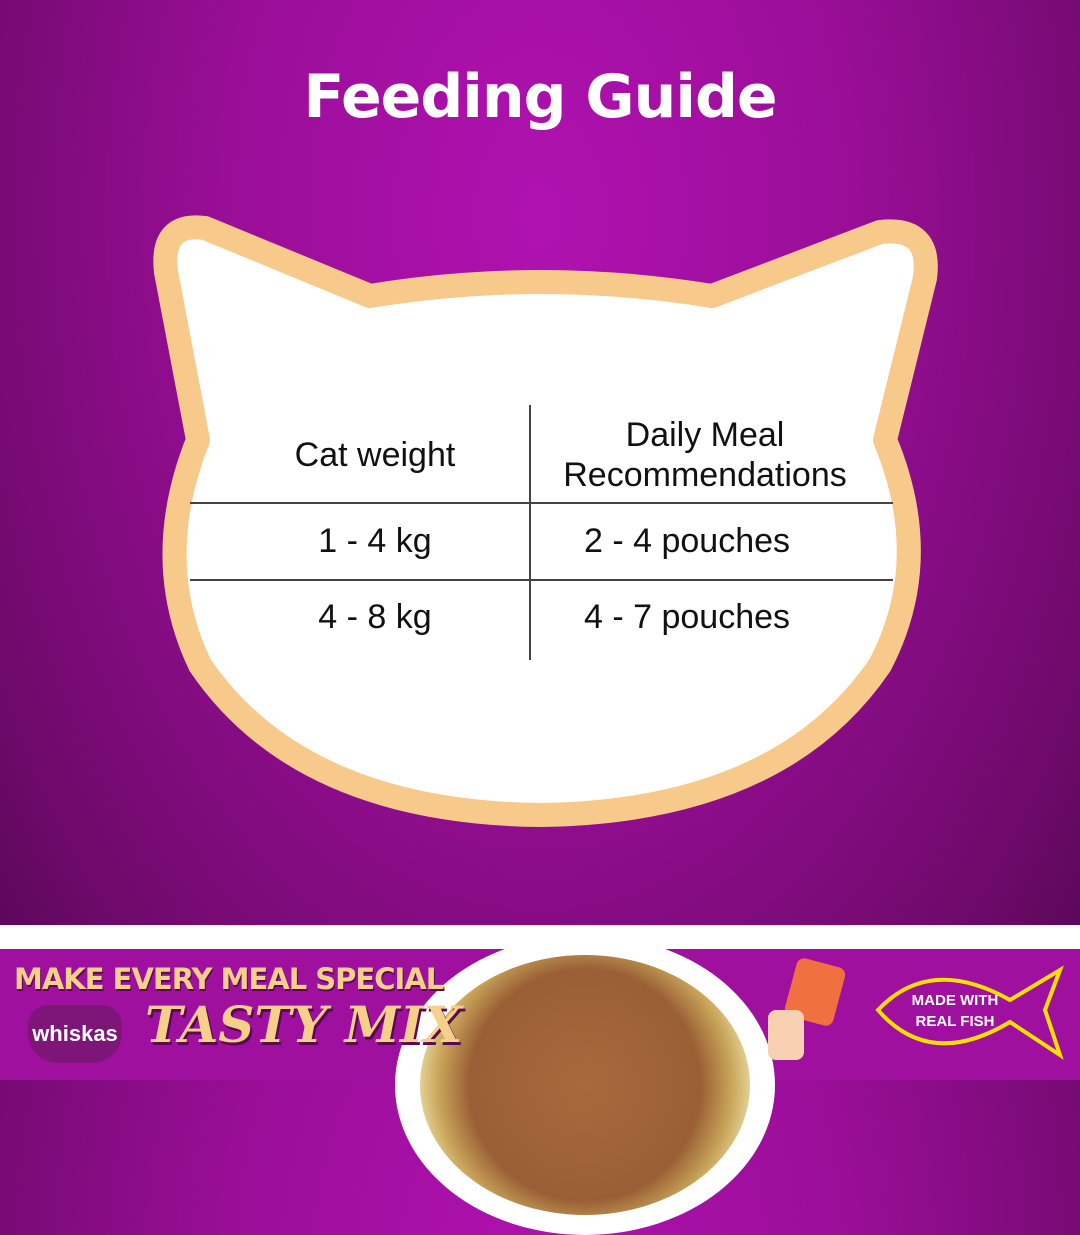  What do you see at coordinates (585, 1085) in the screenshot?
I see `food-image` at bounding box center [585, 1085].